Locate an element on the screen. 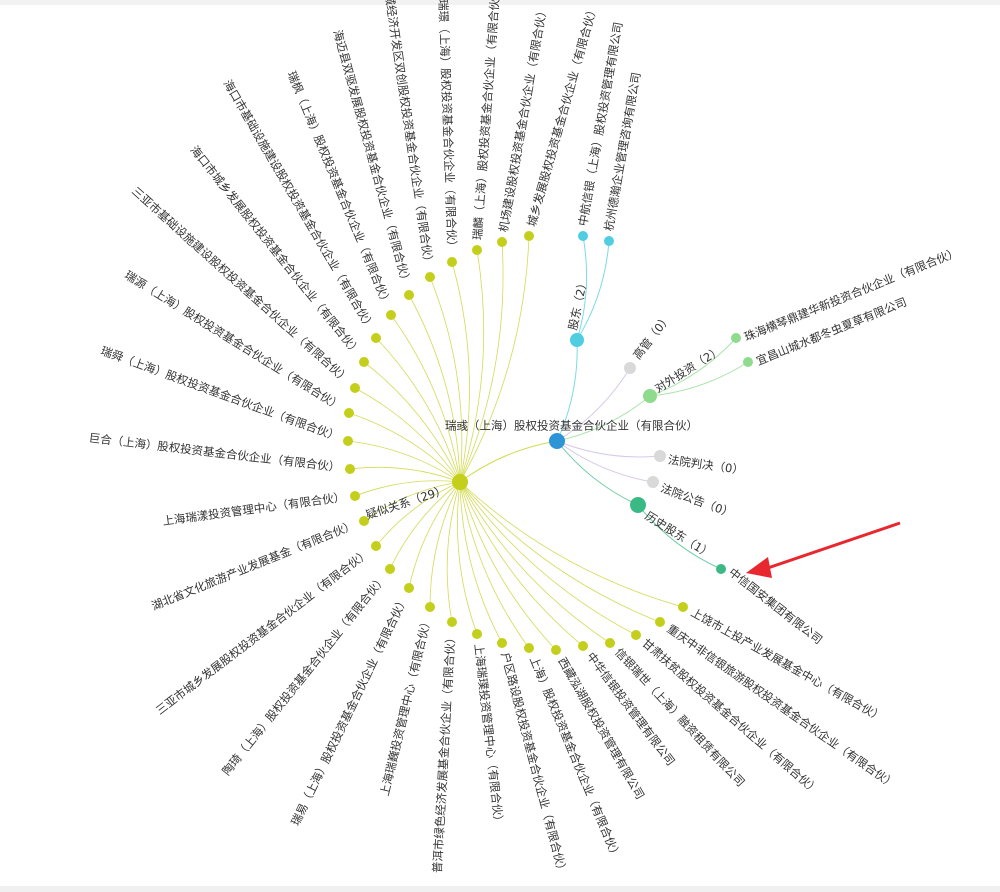 The image size is (1000, 892). similar-entity-label: 普洱市绿色经济发展基金合伙企业（有限合伙） is located at coordinates (444, 753).